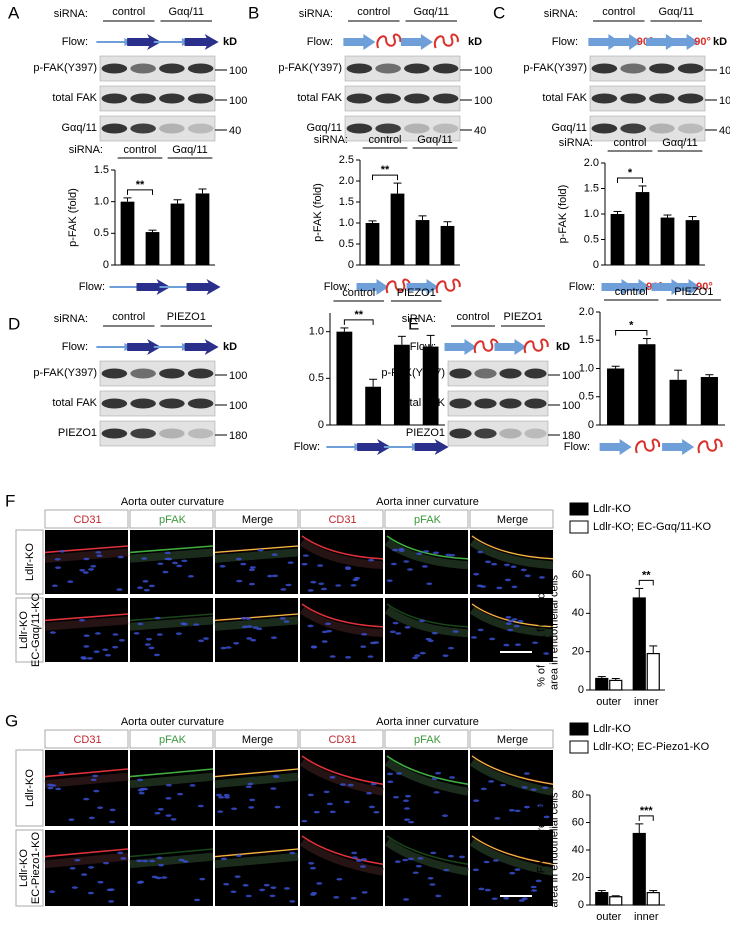  What do you see at coordinates (629, 143) in the screenshot?
I see `group-label: control` at bounding box center [629, 143].